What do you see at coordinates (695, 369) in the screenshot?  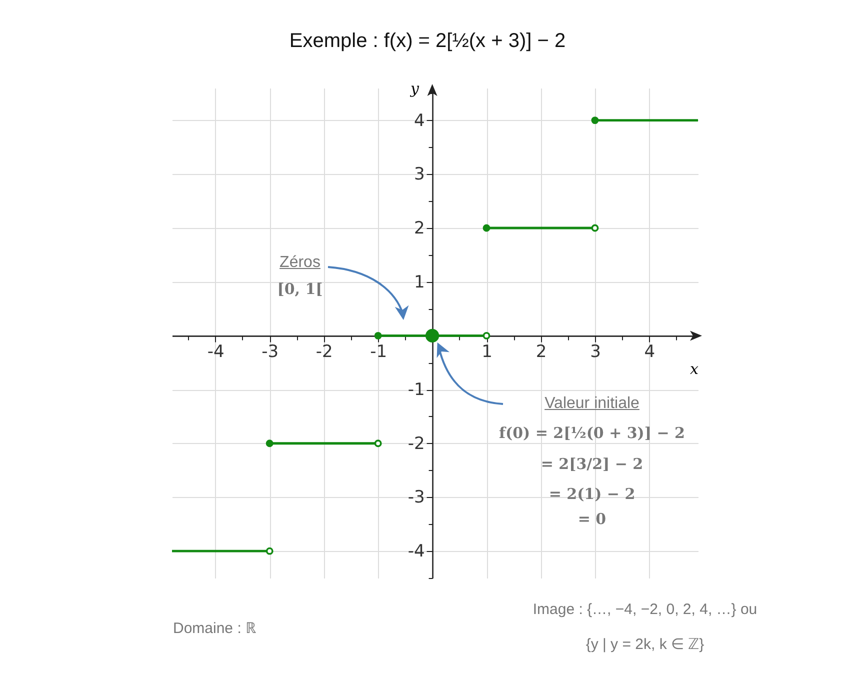 I see `x-axis-title: x` at bounding box center [695, 369].